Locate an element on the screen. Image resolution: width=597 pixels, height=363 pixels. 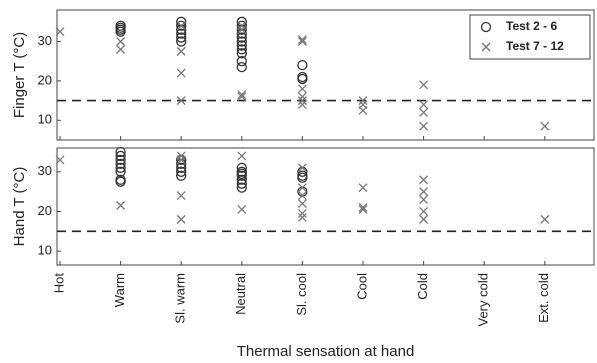
x-tick-label: Sl. cool is located at coordinates (301, 294).